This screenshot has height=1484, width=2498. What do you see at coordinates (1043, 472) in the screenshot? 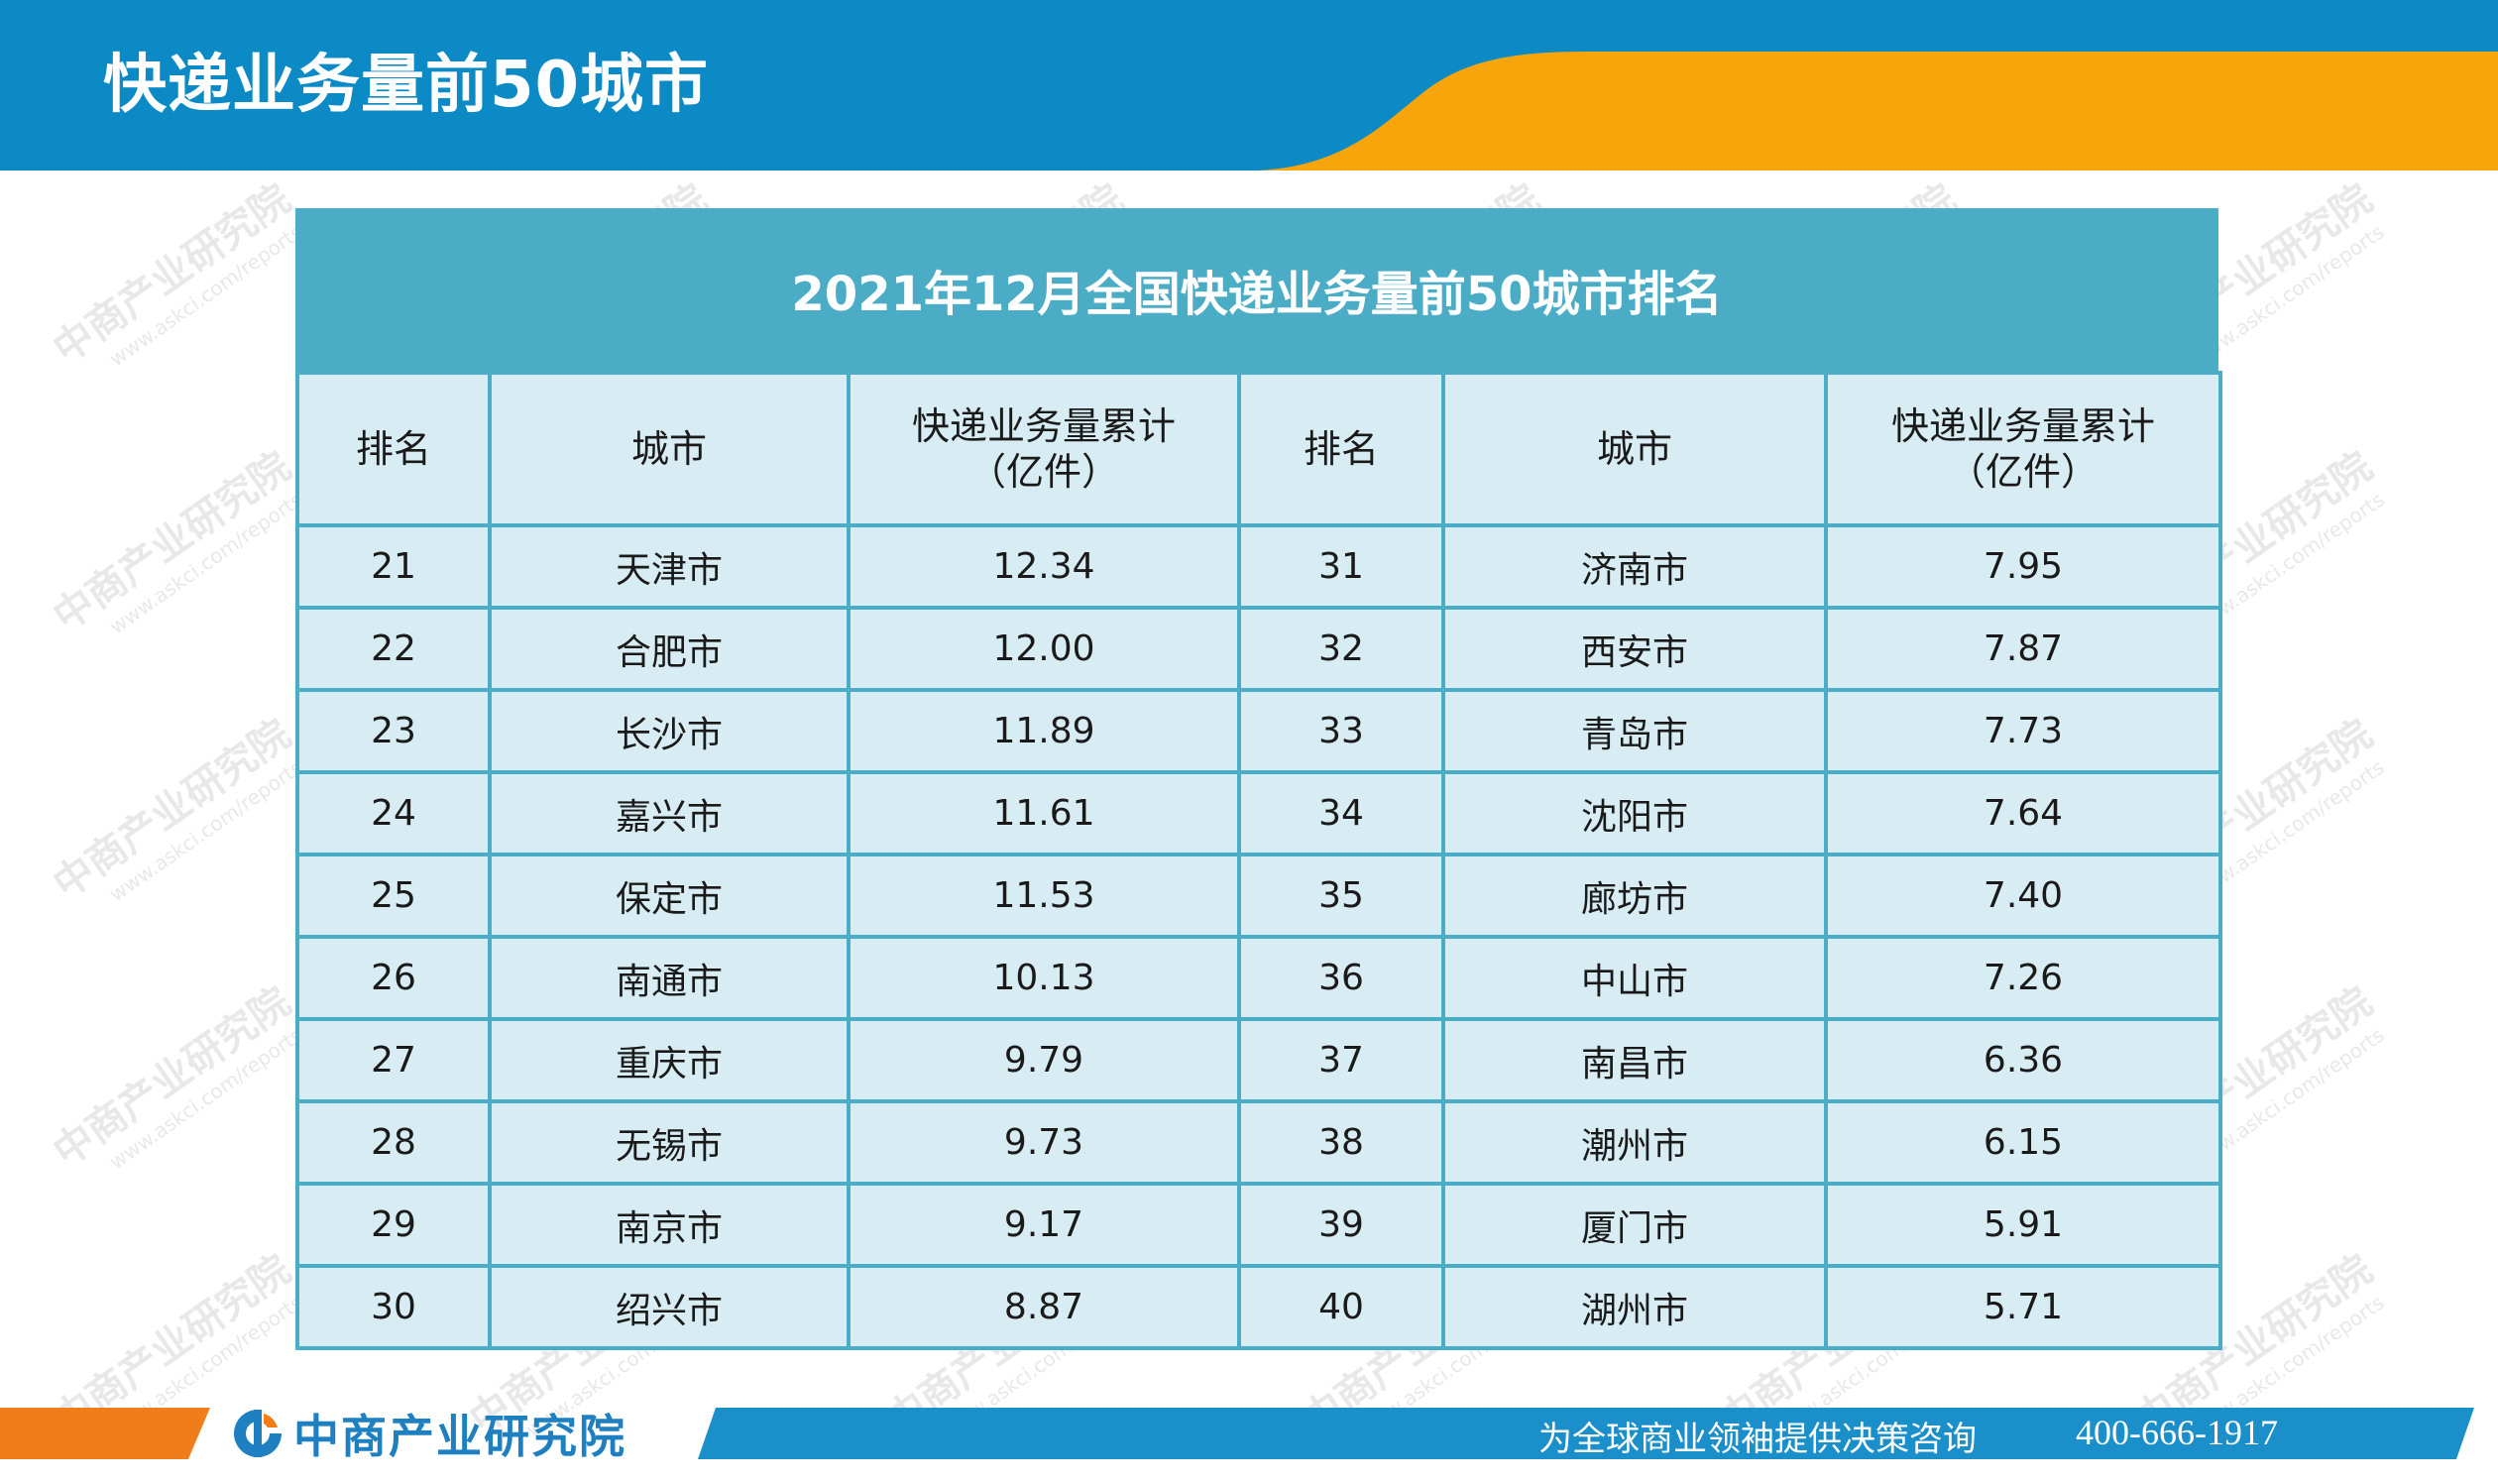
I see `header-volume-unit: （亿件）` at bounding box center [1043, 472].